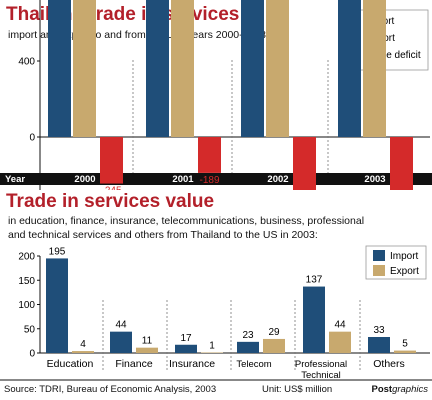  What do you see at coordinates (410, 389) in the screenshot?
I see `credit-rest: graphics` at bounding box center [410, 389].